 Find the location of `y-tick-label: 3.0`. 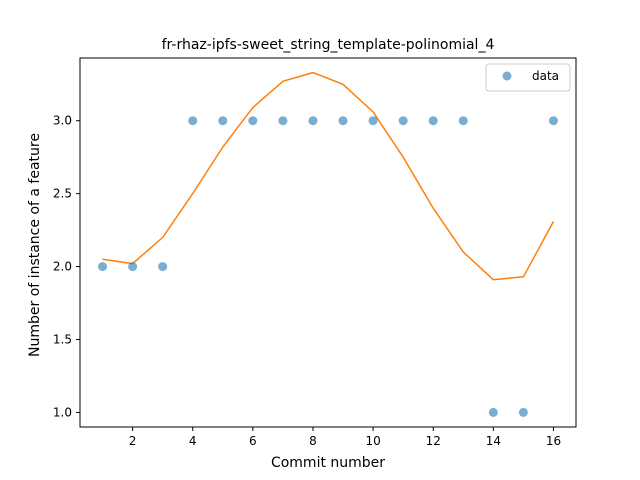

y-tick-label: 3.0 is located at coordinates (62, 121).